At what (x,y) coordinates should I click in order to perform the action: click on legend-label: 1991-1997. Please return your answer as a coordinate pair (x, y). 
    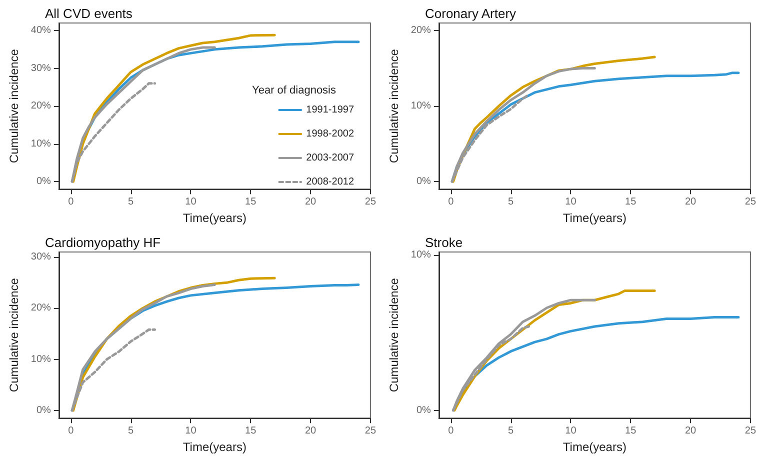
    Looking at the image, I should click on (330, 110).